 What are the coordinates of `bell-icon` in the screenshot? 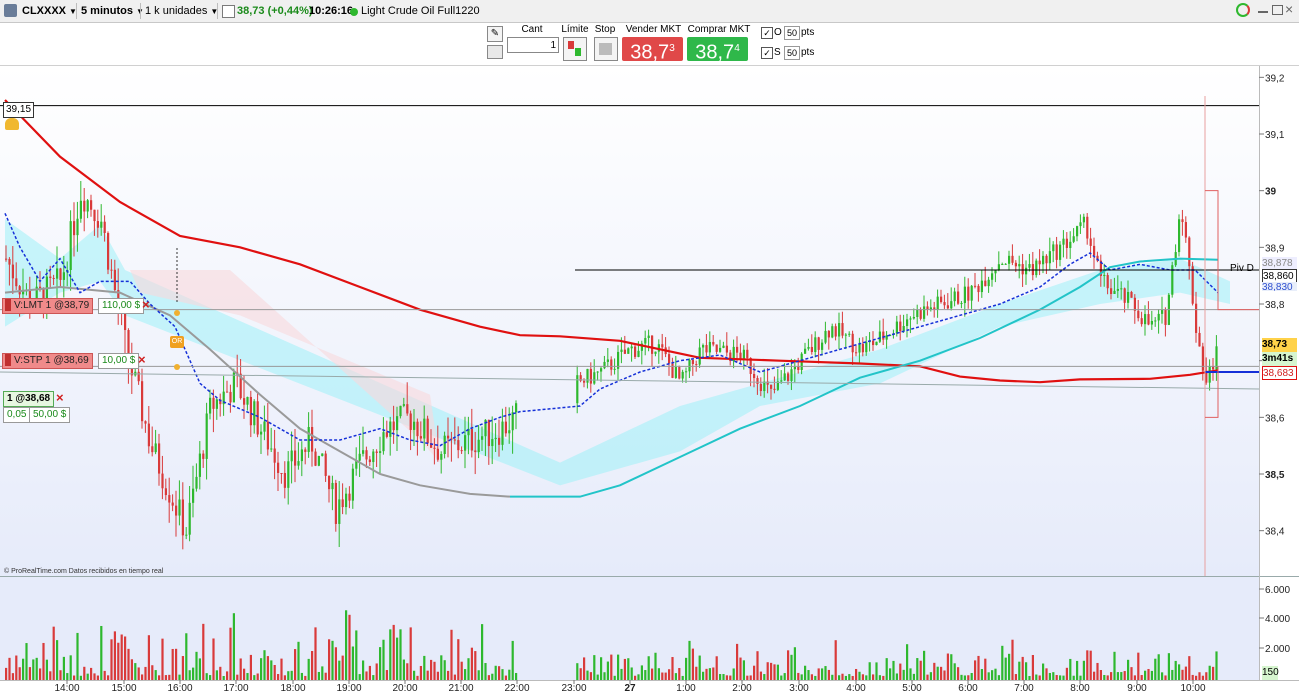 It's located at (12, 124).